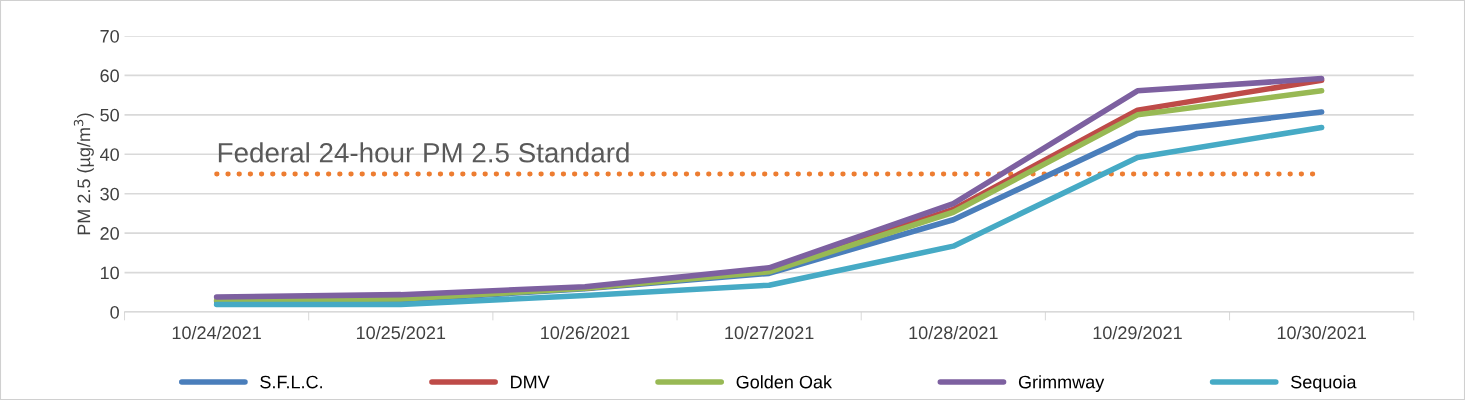 Image resolution: width=1465 pixels, height=400 pixels. Describe the element at coordinates (769, 332) in the screenshot. I see `x-tick-label: 10/27/2021` at that location.